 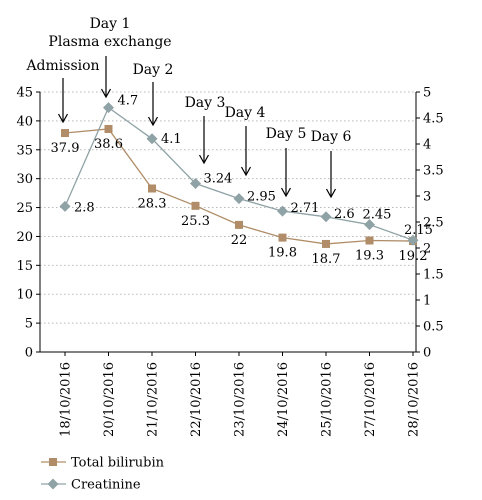 What do you see at coordinates (24, 121) in the screenshot?
I see `left-tick-label: 40` at bounding box center [24, 121].